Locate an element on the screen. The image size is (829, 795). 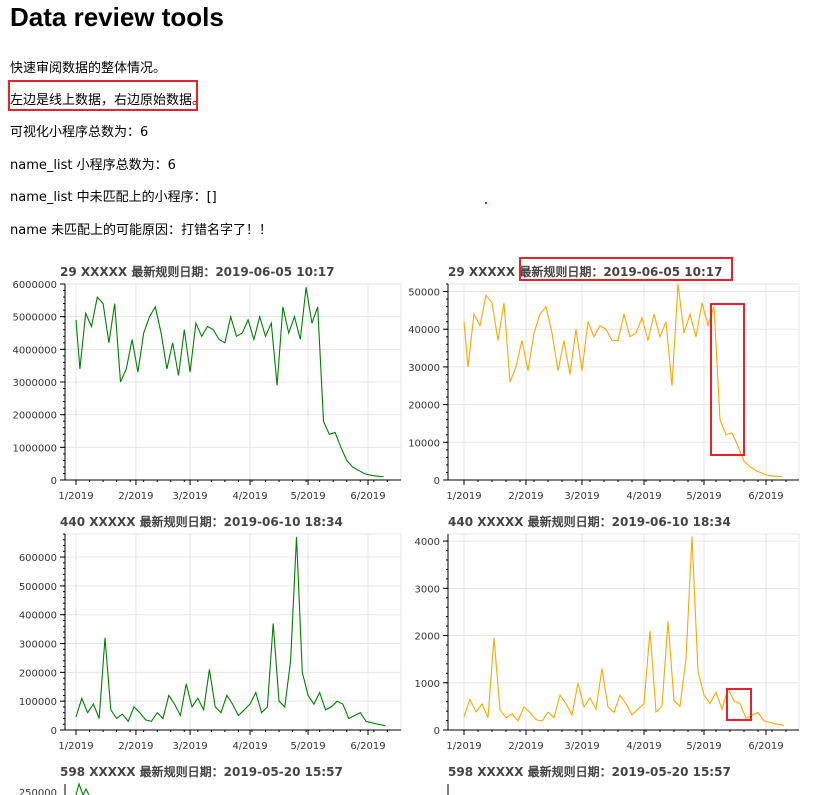
info-line-visual-count: 可视化小程序总数为：6 is located at coordinates (79, 132).